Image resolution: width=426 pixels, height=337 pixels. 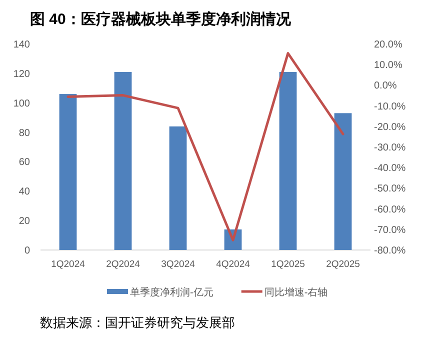 I want to click on x-tick-label: 1Q2024, so click(x=68, y=264).